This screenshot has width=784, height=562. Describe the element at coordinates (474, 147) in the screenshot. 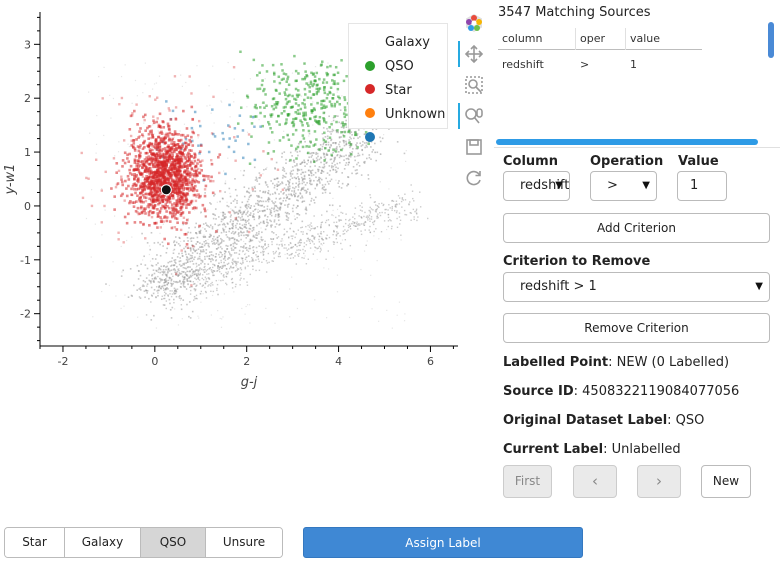

I see `save-icon` at that location.